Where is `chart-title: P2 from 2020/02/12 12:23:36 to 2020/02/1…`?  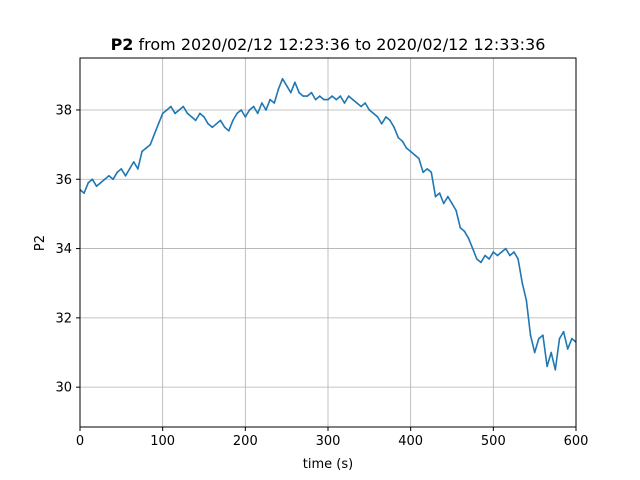
chart-title: P2 from 2020/02/12 12:23:36 to 2020/02/1… is located at coordinates (328, 44).